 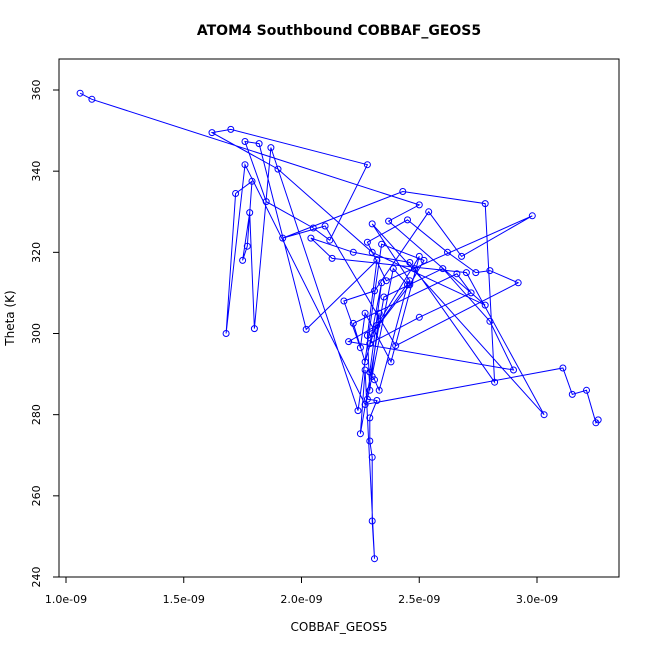 What do you see at coordinates (537, 599) in the screenshot?
I see `x-tick-label: 3.0e-09` at bounding box center [537, 599].